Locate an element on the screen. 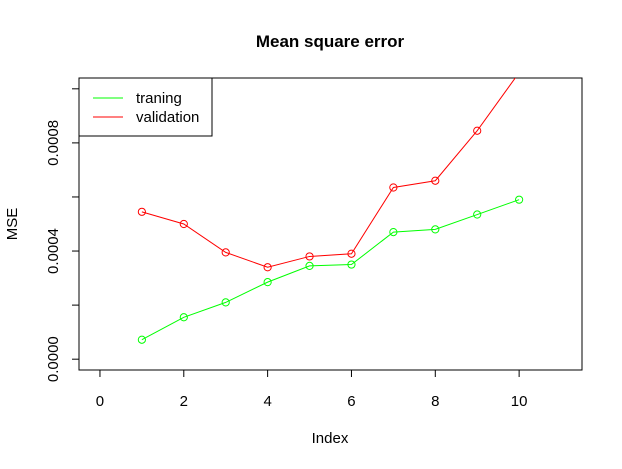 The image size is (622, 469). y-tick-label: 0.0000 is located at coordinates (53, 359).